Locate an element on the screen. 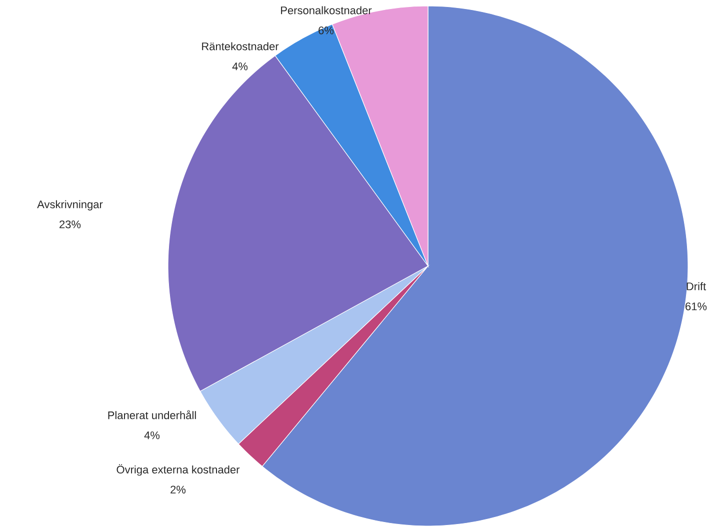 The width and height of the screenshot is (720, 530). slice-label: Räntekostnader is located at coordinates (240, 46).